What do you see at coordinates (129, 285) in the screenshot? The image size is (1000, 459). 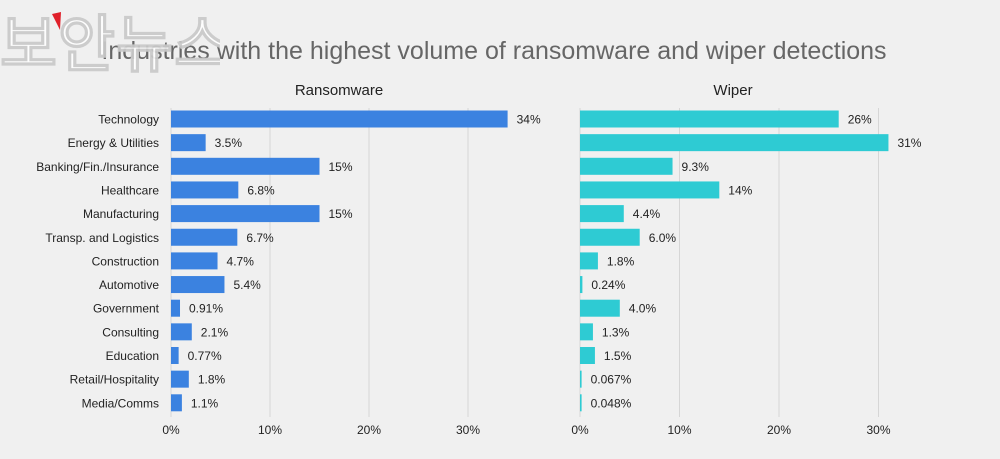 I see `category-label: Automotive` at bounding box center [129, 285].